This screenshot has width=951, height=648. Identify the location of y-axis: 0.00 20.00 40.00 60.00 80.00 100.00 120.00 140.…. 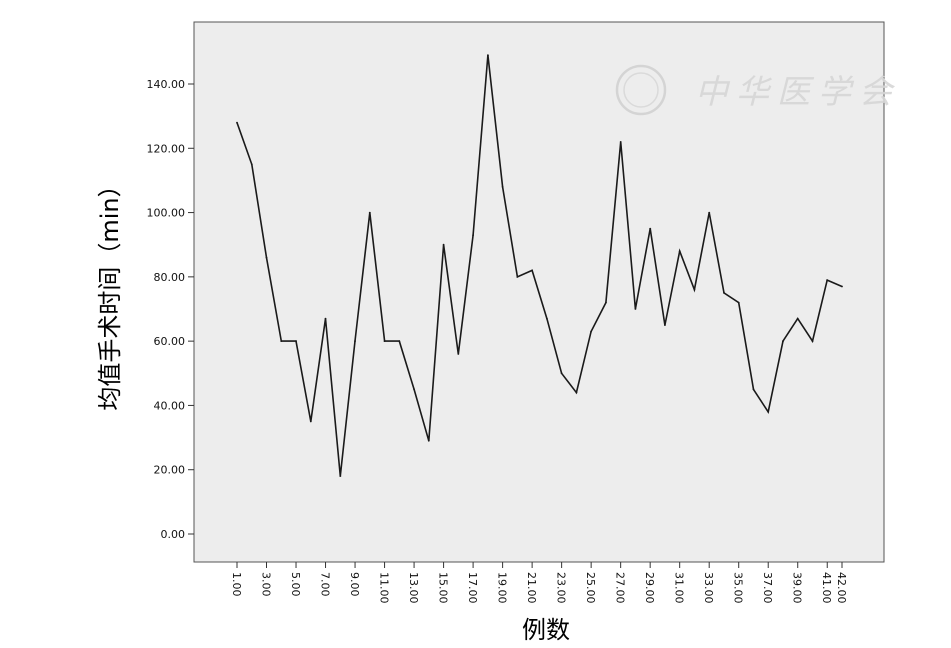
(170, 309).